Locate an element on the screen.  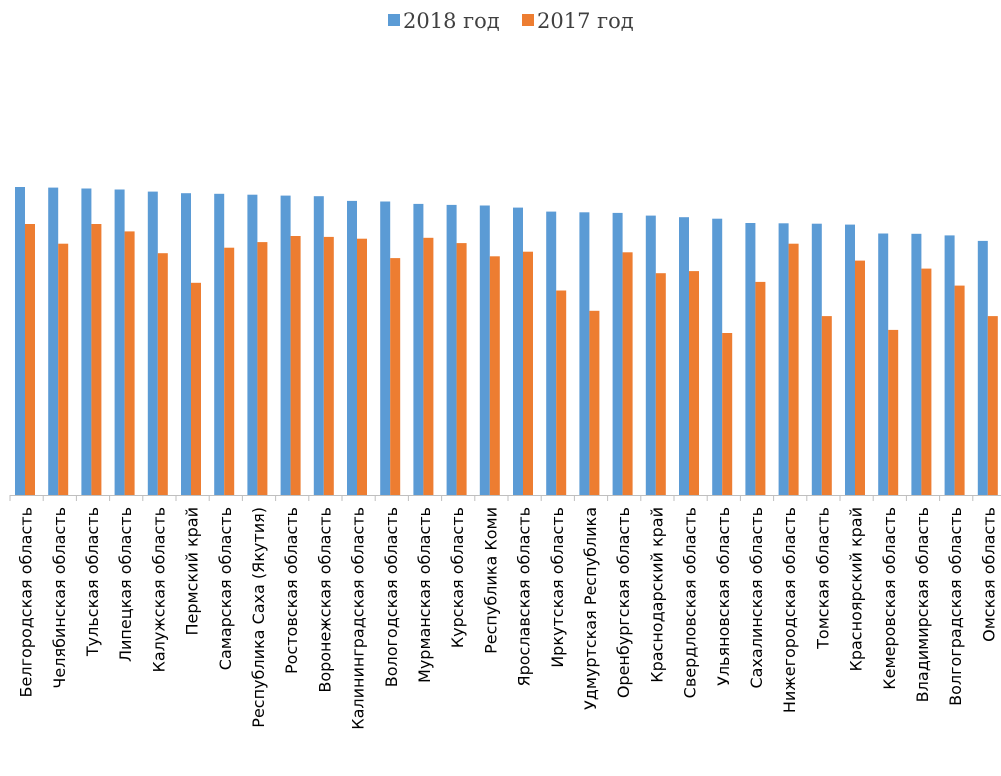
x-tick-label: Кемеровская область is located at coordinates (889, 598).